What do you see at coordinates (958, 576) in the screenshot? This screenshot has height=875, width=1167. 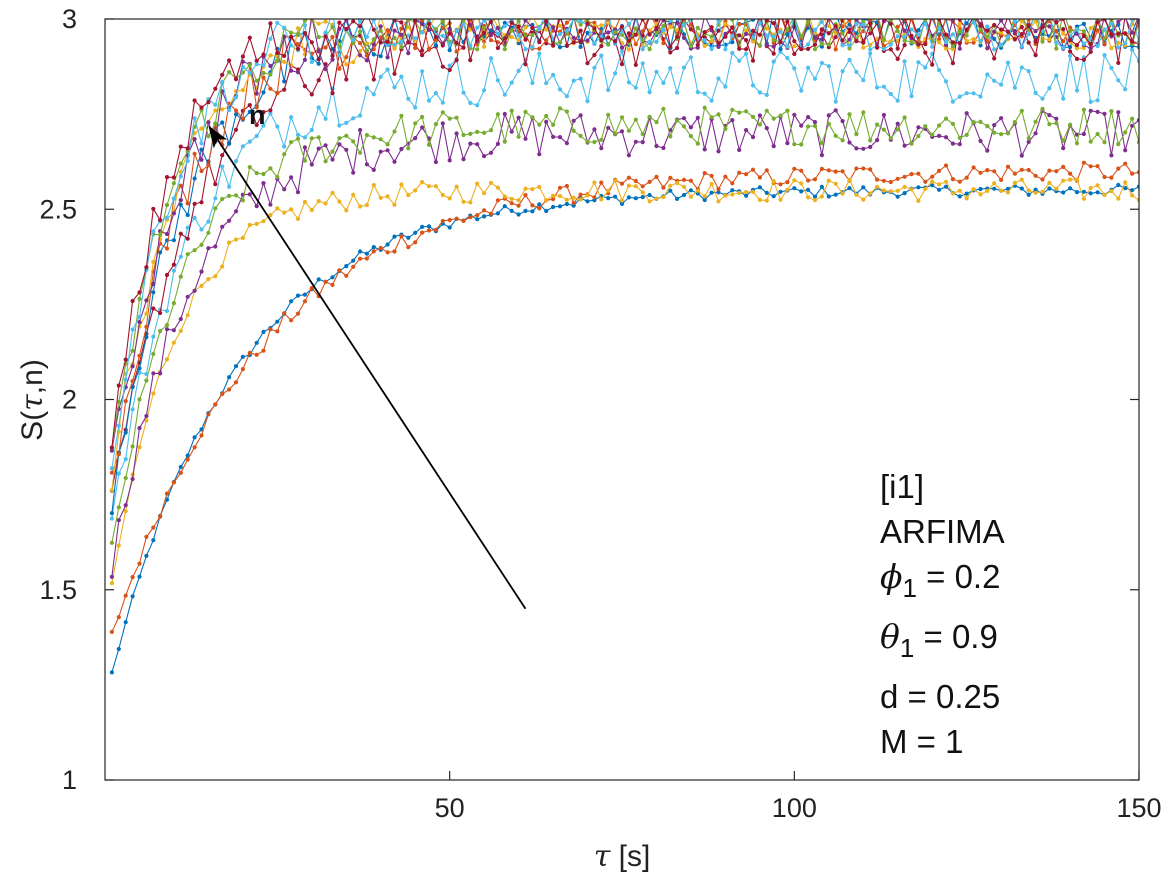 I see `phi-value: = 0.2` at bounding box center [958, 576].